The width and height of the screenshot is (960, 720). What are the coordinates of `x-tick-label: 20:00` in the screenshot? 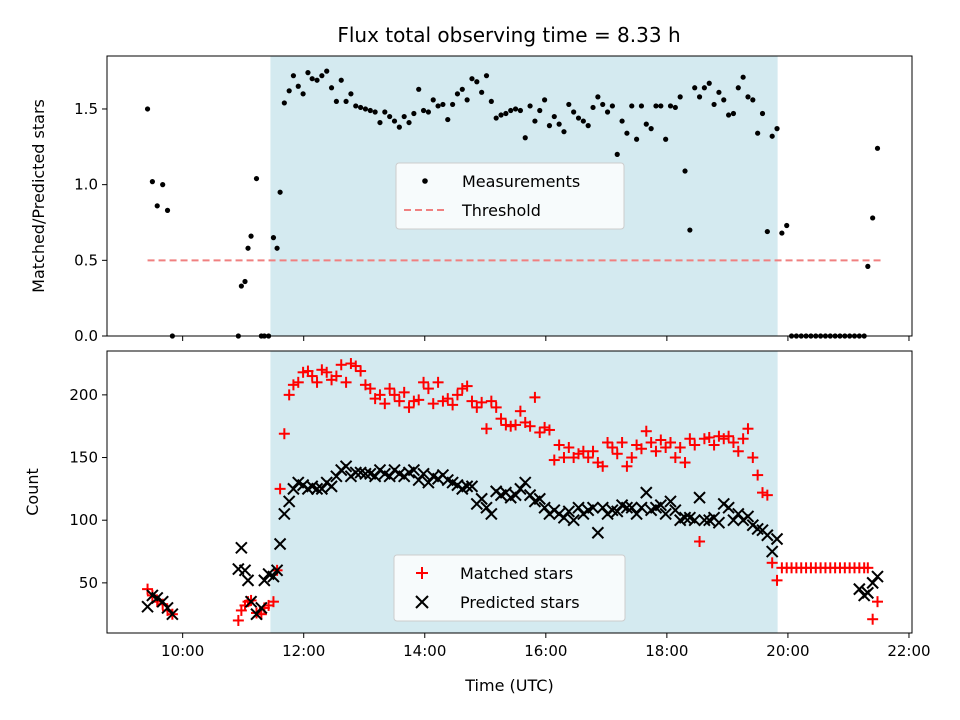 It's located at (787, 651).